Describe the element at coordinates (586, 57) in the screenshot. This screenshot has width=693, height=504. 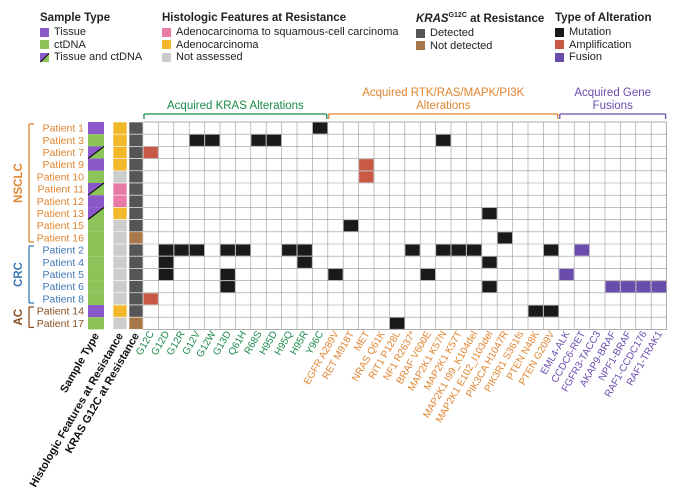
I see `legend-label-fusion: Fusion` at that location.